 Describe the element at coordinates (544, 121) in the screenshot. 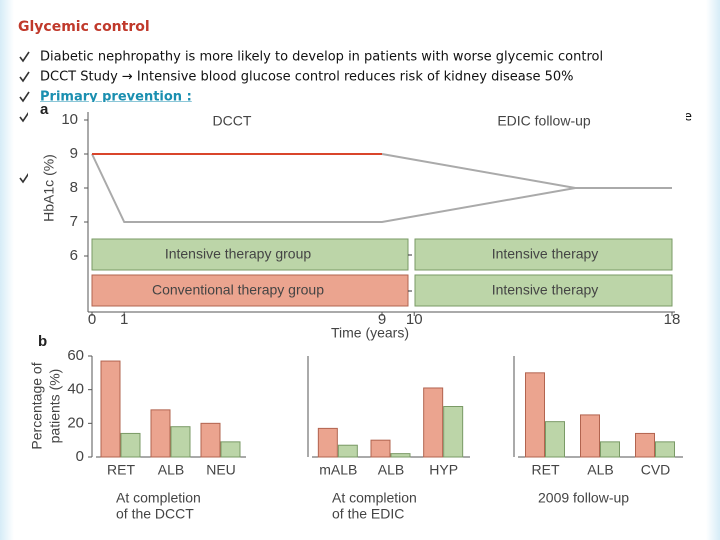

I see `period-label: EDIC follow-up` at that location.